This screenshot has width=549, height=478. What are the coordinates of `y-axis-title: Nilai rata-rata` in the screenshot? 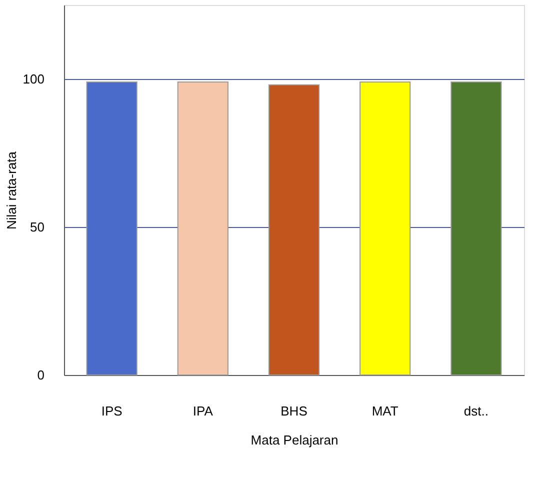 It's located at (11, 190).